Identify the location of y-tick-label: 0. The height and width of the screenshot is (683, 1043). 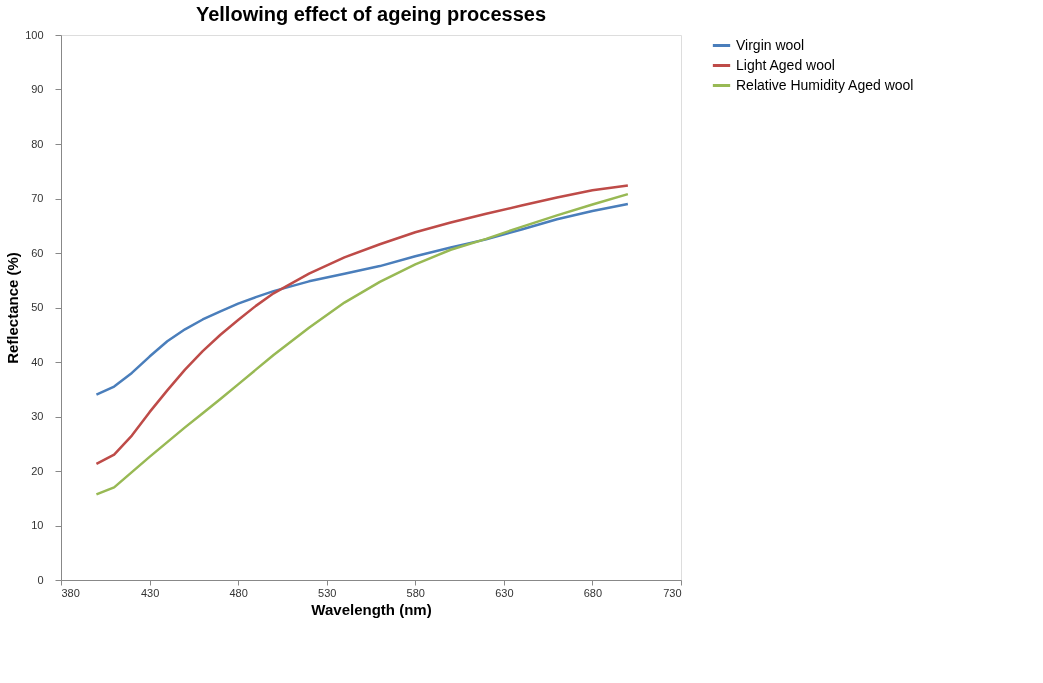
(40, 579).